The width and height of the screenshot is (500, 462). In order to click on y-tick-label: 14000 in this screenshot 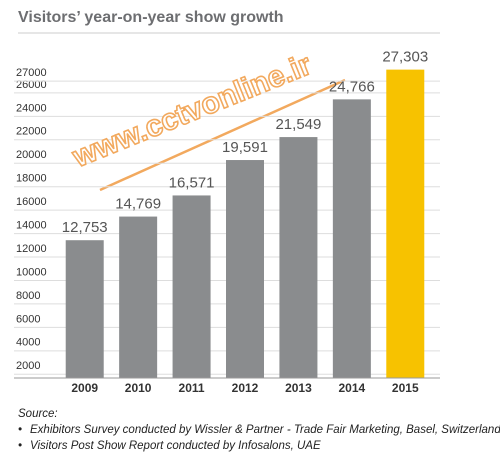, I will do `click(31, 225)`.